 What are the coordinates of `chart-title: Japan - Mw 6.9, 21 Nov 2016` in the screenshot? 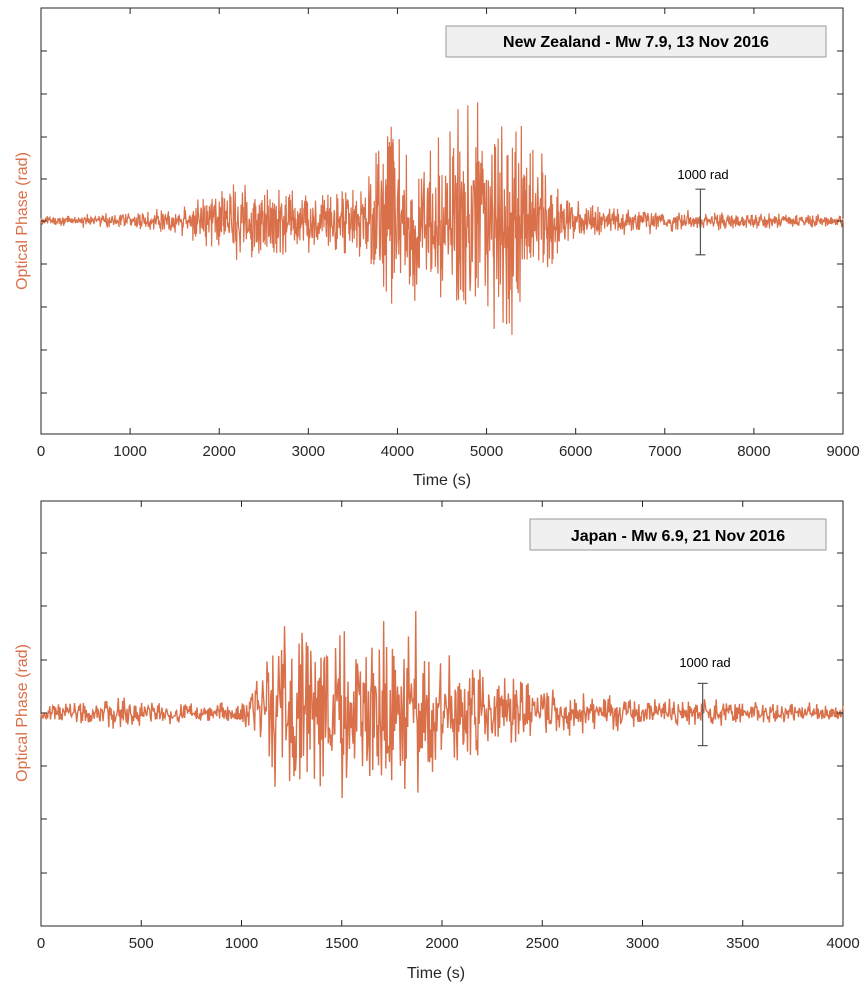 It's located at (678, 536).